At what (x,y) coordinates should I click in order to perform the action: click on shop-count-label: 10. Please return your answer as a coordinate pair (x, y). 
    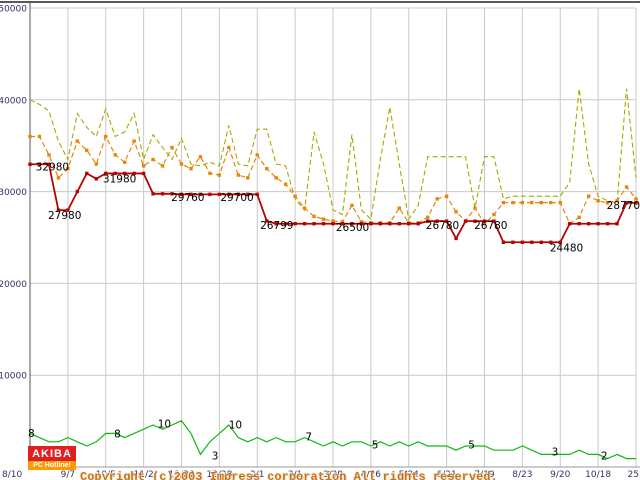
    Looking at the image, I should click on (235, 425).